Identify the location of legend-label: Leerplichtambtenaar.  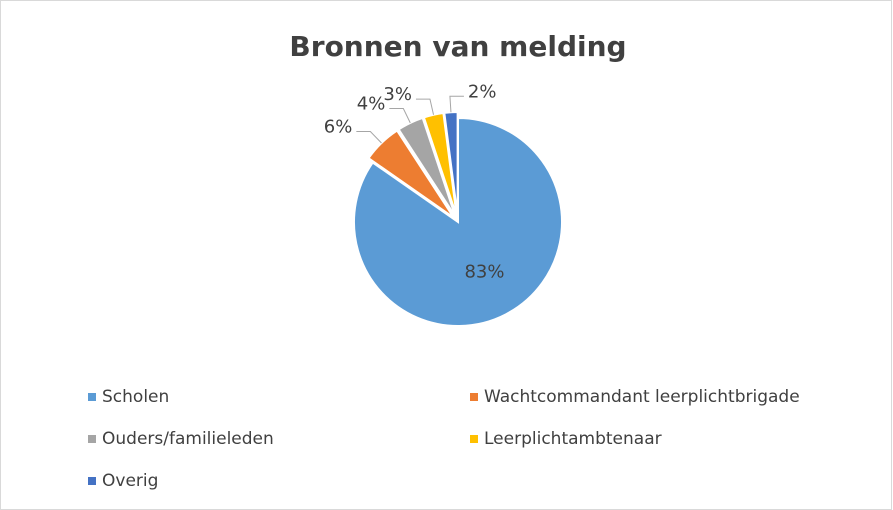
(573, 439).